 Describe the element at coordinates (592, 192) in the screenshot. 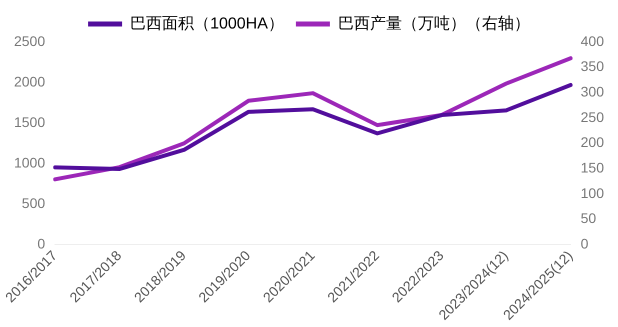

I see `y2-tick-label: 100` at that location.